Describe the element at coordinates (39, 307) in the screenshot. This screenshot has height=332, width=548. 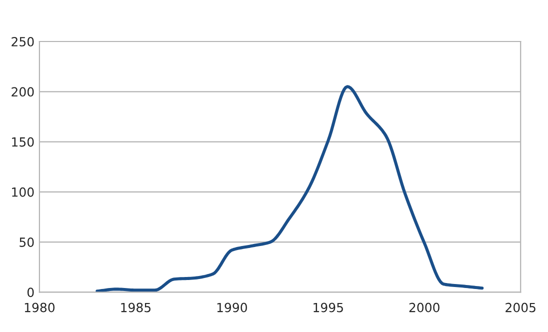
I see `x-tick-label: 1980` at that location.